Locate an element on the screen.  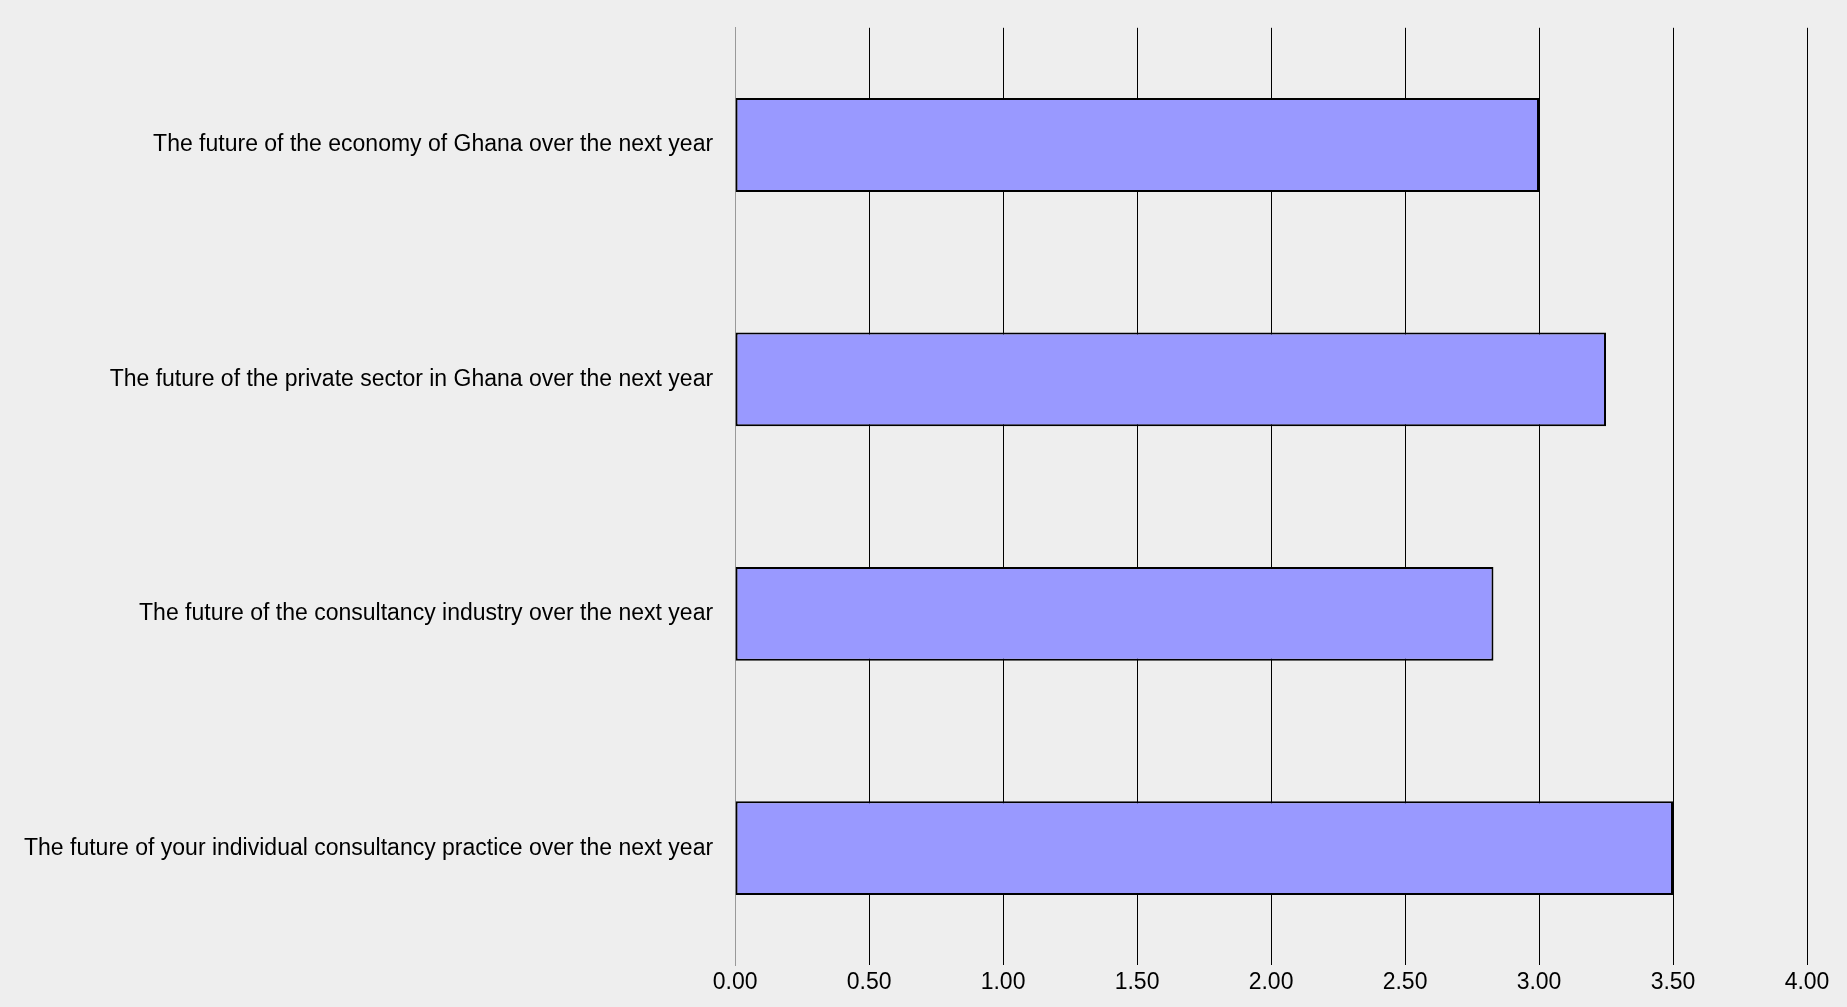
x-tick-label: 0.00 is located at coordinates (735, 980).